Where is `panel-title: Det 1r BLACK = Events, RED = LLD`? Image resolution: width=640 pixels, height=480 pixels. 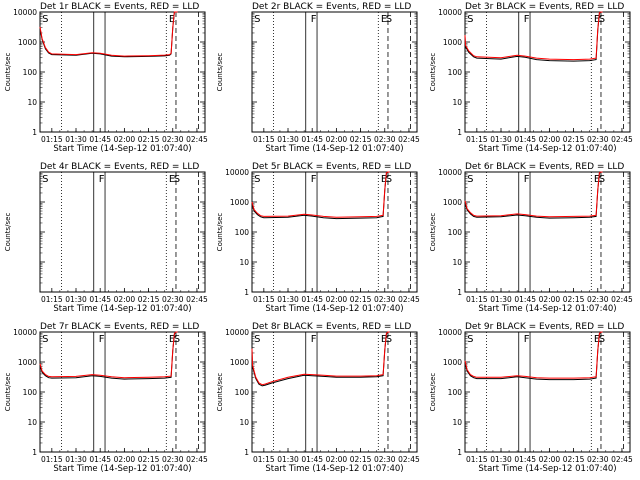 panel-title: Det 1r BLACK = Events, RED = LLD is located at coordinates (119, 7).